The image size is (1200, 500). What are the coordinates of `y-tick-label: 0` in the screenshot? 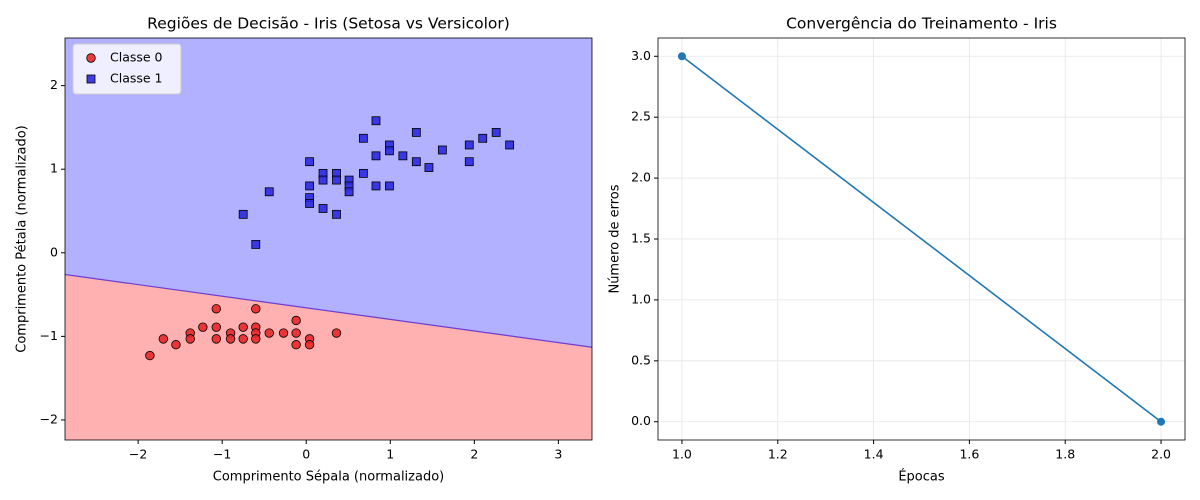 It's located at (54, 251).